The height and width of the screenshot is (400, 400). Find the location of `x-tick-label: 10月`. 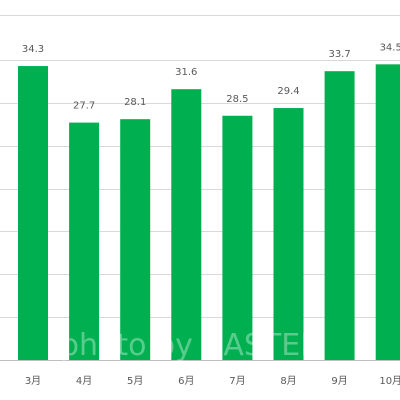

x-tick-label: 10月 is located at coordinates (389, 381).